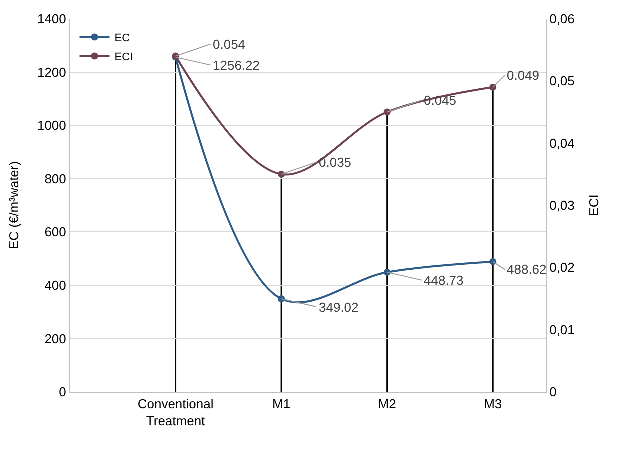 Image resolution: width=621 pixels, height=452 pixels. What do you see at coordinates (55, 178) in the screenshot?
I see `y-tick-label: 800` at bounding box center [55, 178].